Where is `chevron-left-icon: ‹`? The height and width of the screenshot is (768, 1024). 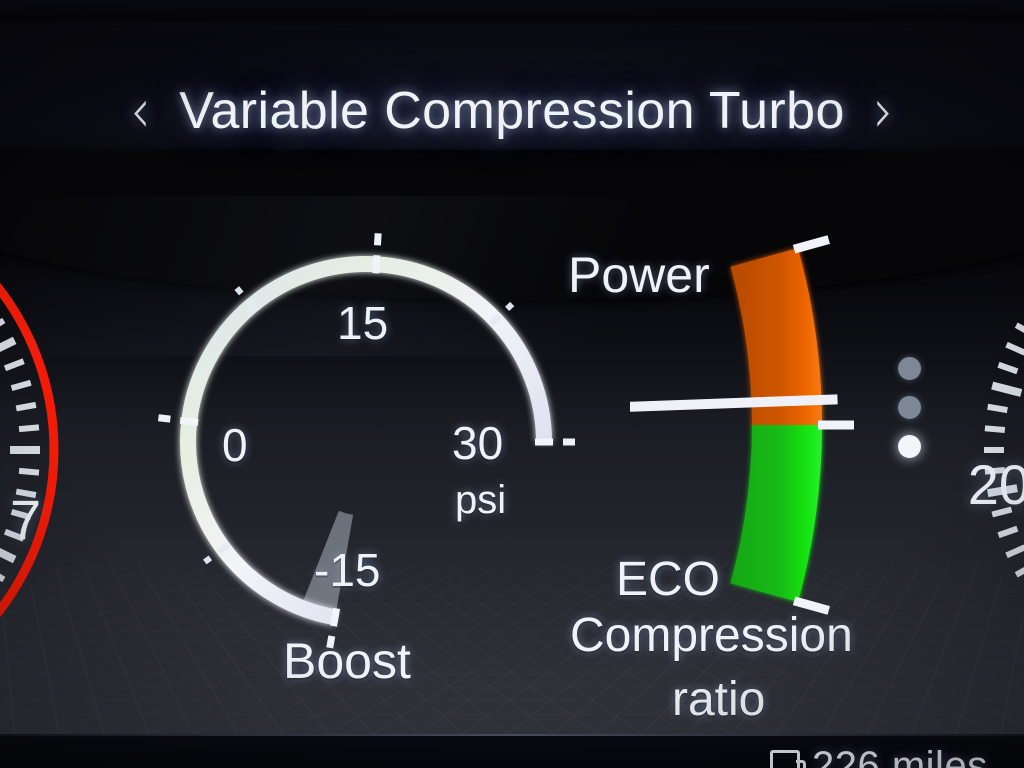
chevron-left-icon: ‹ is located at coordinates (140, 110).